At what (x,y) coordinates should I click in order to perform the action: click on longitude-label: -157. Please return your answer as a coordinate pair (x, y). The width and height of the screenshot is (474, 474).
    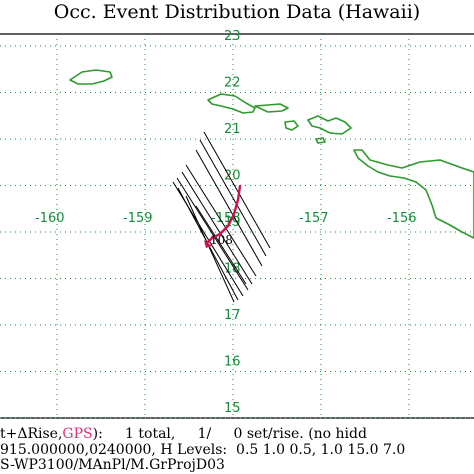
    Looking at the image, I should click on (314, 218).